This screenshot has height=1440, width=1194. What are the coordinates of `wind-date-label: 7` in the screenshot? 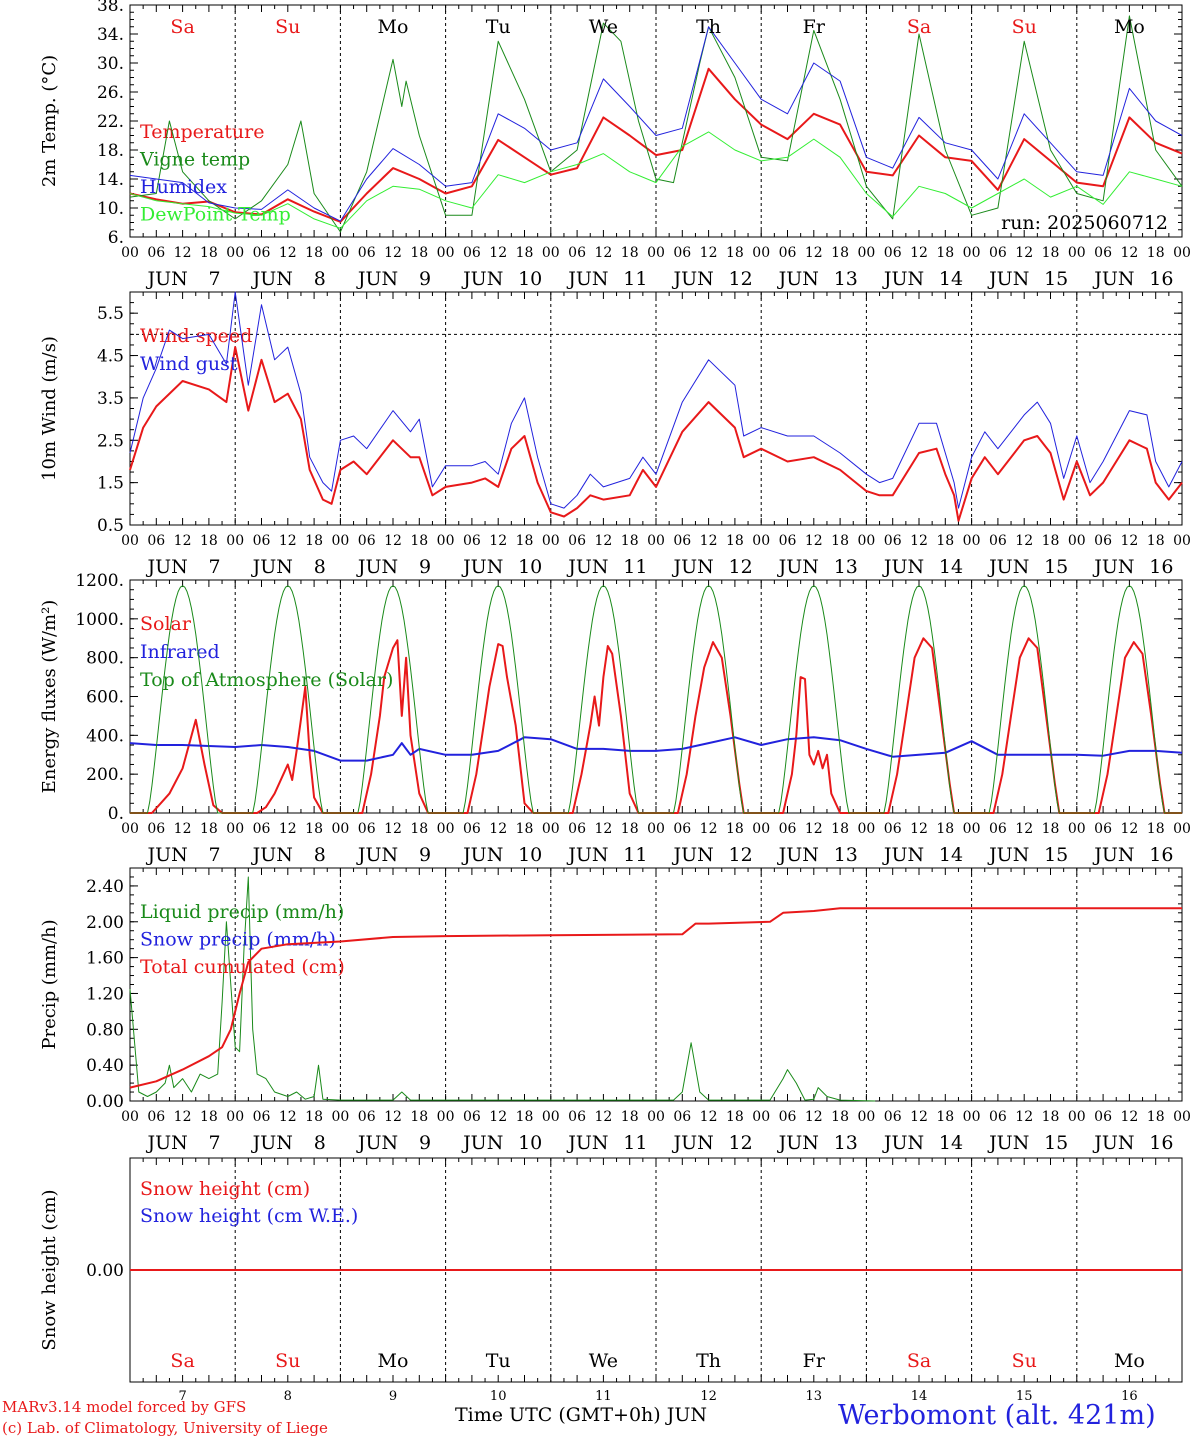 It's located at (215, 567).